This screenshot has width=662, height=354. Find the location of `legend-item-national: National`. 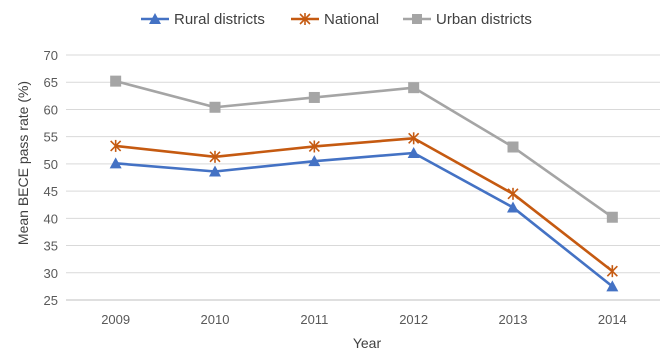

legend-item-national: National is located at coordinates (334, 19).